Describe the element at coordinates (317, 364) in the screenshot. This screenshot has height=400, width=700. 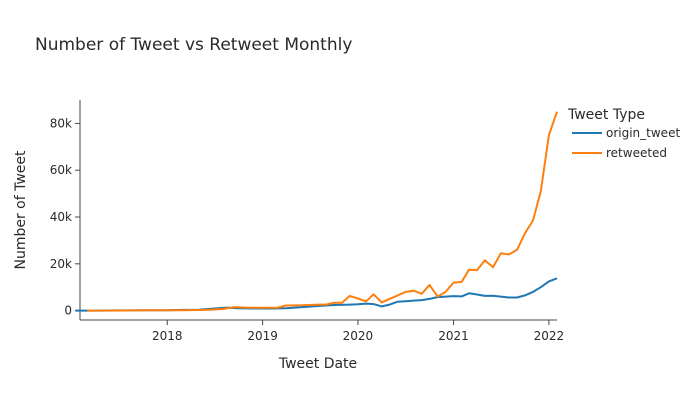
I see `x-axis-title: Tweet Date` at that location.